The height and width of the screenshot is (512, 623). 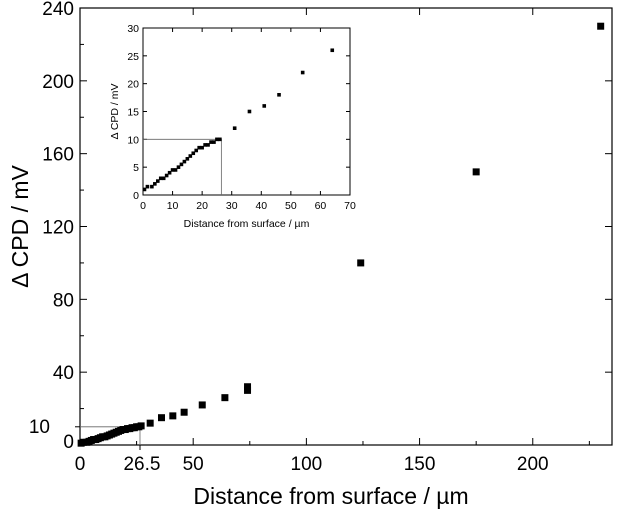 What do you see at coordinates (193, 464) in the screenshot?
I see `main-x-tick-label: 50` at bounding box center [193, 464].